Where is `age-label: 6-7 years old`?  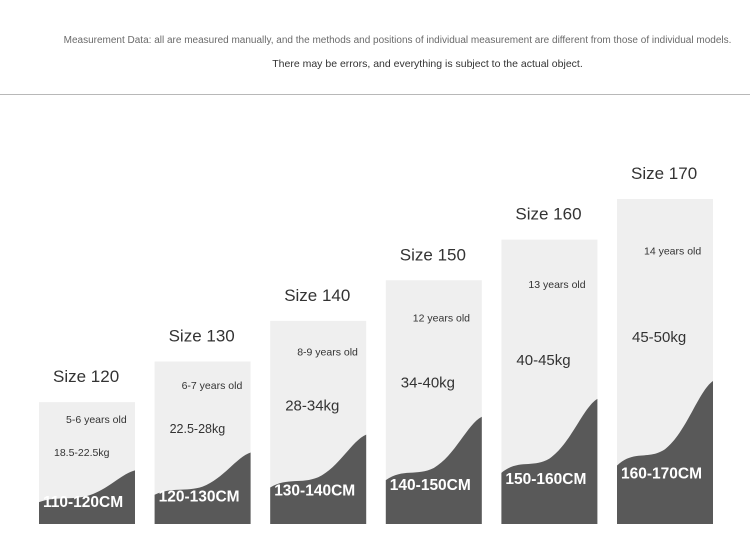
age-label: 6-7 years old is located at coordinates (212, 386).